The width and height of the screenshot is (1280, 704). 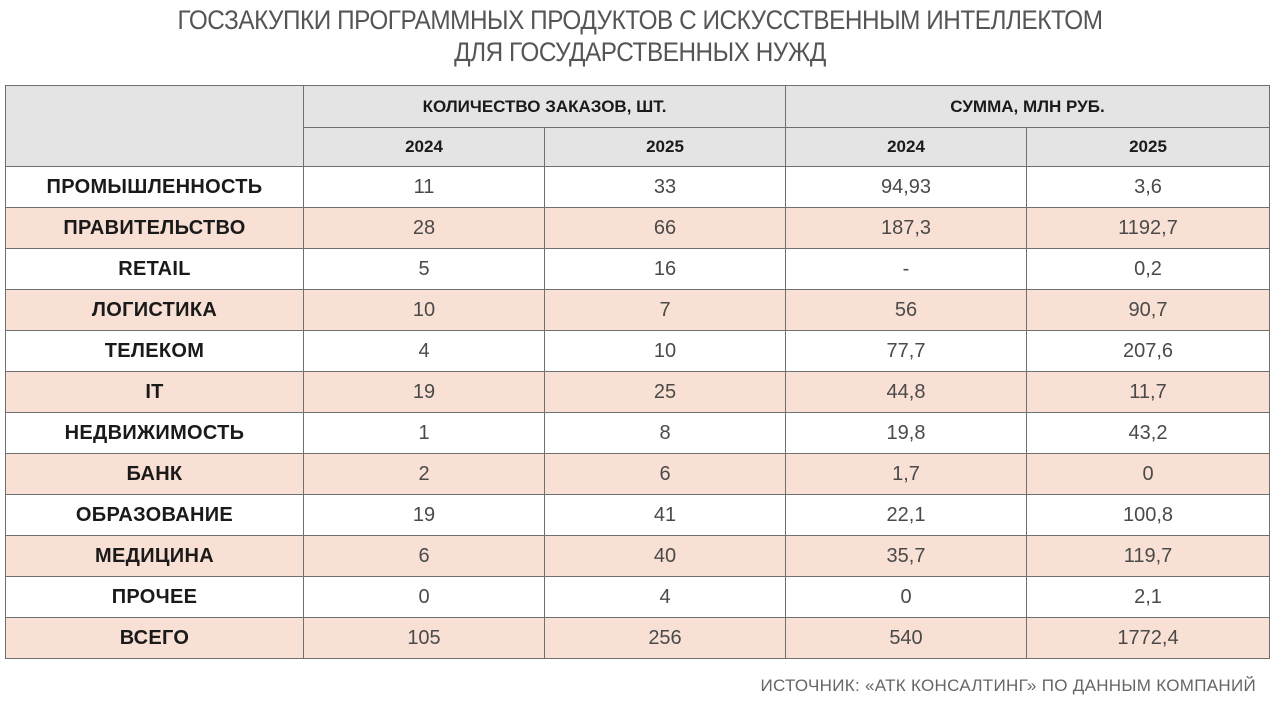 What do you see at coordinates (906, 187) in the screenshot?
I see `cell-sum-2024: 94,93` at bounding box center [906, 187].